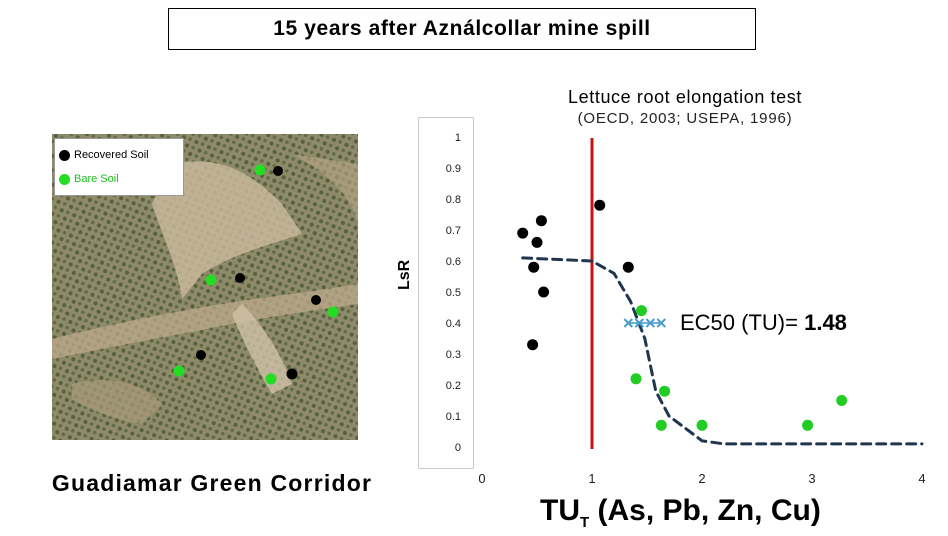 Image resolution: width=948 pixels, height=536 pixels. Describe the element at coordinates (921, 478) in the screenshot. I see `x-tick-label: 4` at that location.